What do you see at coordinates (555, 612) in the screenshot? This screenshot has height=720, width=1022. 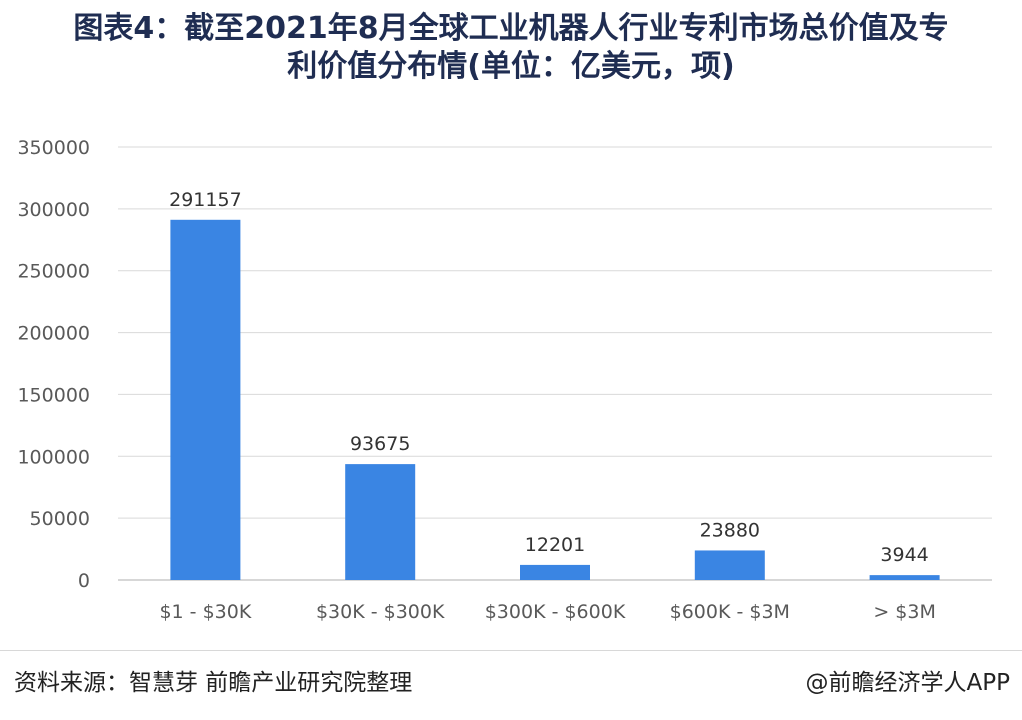 I see `x-tick-label: $300K - $600K` at bounding box center [555, 612].